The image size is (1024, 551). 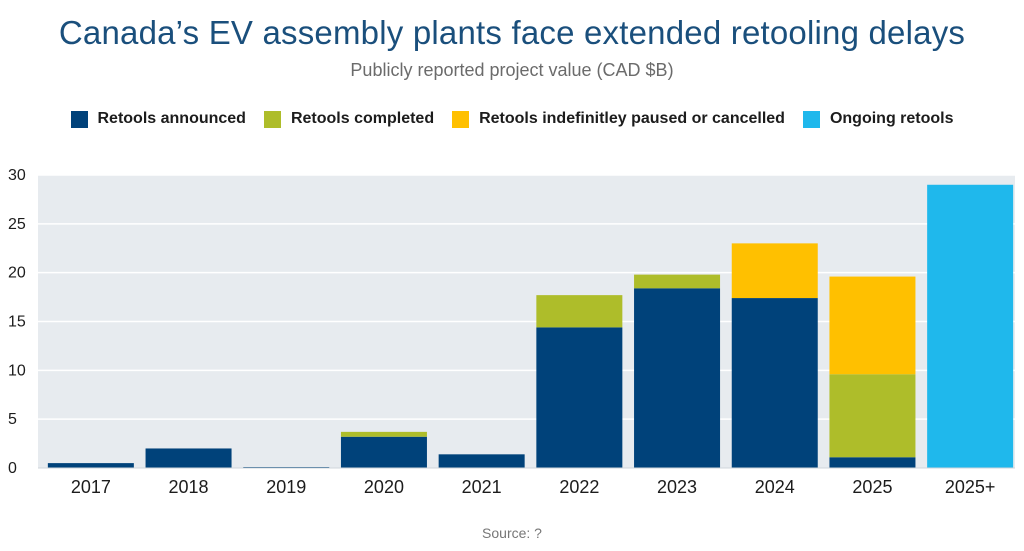 What do you see at coordinates (579, 487) in the screenshot?
I see `x-tick-label: 2022` at bounding box center [579, 487].